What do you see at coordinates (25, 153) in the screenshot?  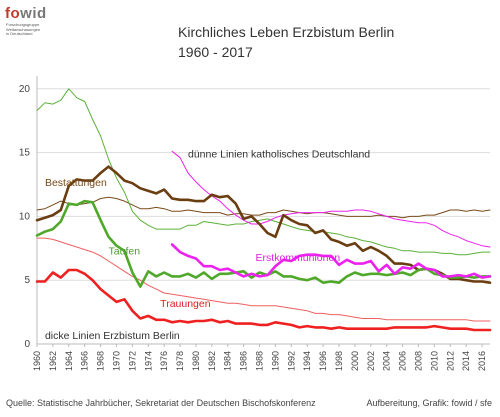 I see `y-tick-label: 15` at bounding box center [25, 153].